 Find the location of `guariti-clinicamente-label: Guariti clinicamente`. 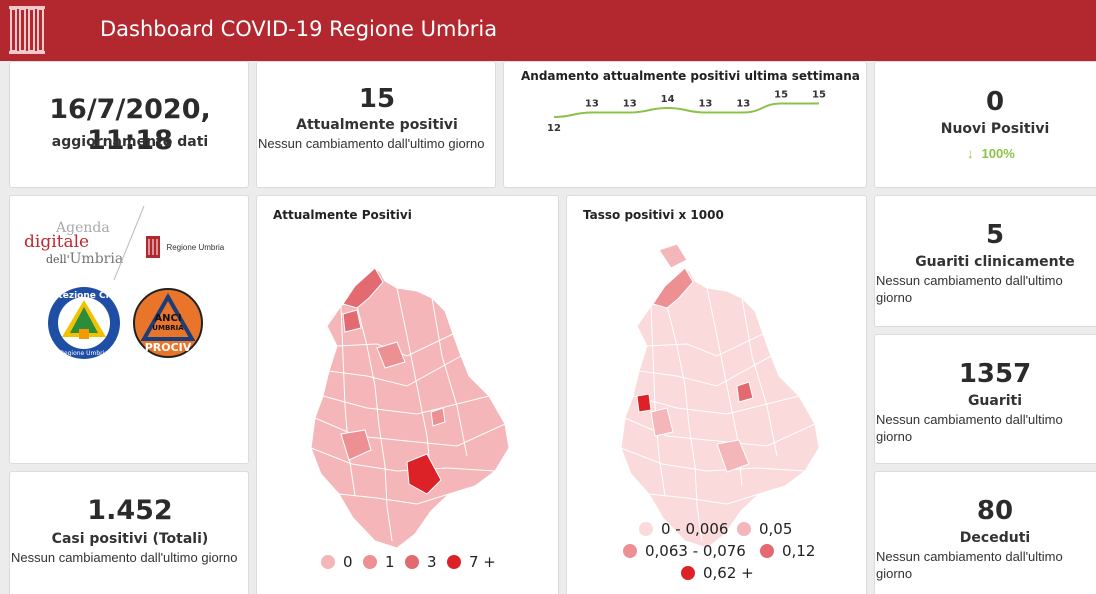

guariti-clinicamente-label: Guariti clinicamente is located at coordinates (995, 262).